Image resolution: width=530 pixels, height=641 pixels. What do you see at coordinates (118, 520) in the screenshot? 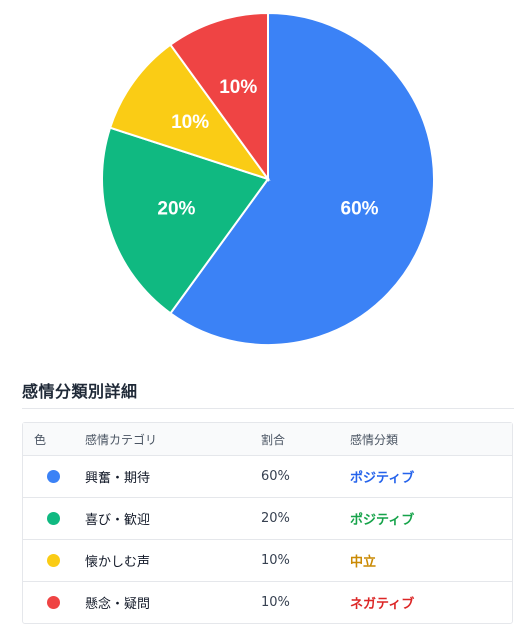
I see `row-category: 喜び・歓迎` at bounding box center [118, 520].